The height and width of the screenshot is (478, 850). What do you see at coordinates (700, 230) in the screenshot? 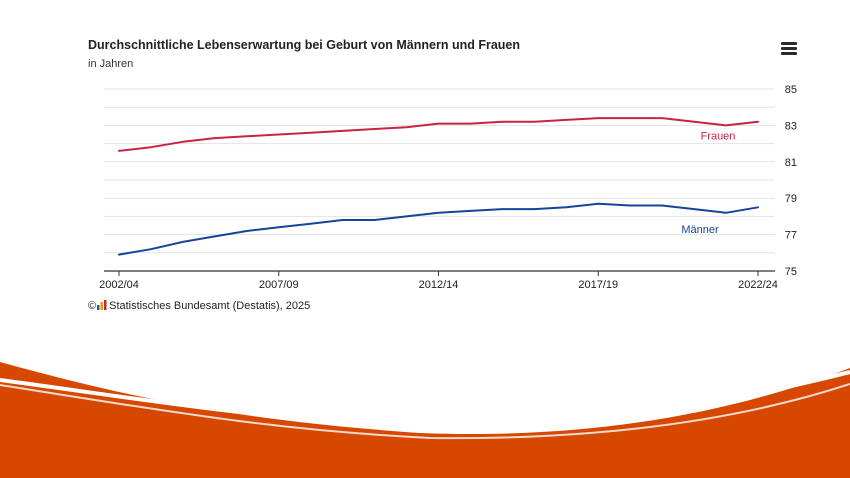
I see `series-label-maenner: Männer` at bounding box center [700, 230].